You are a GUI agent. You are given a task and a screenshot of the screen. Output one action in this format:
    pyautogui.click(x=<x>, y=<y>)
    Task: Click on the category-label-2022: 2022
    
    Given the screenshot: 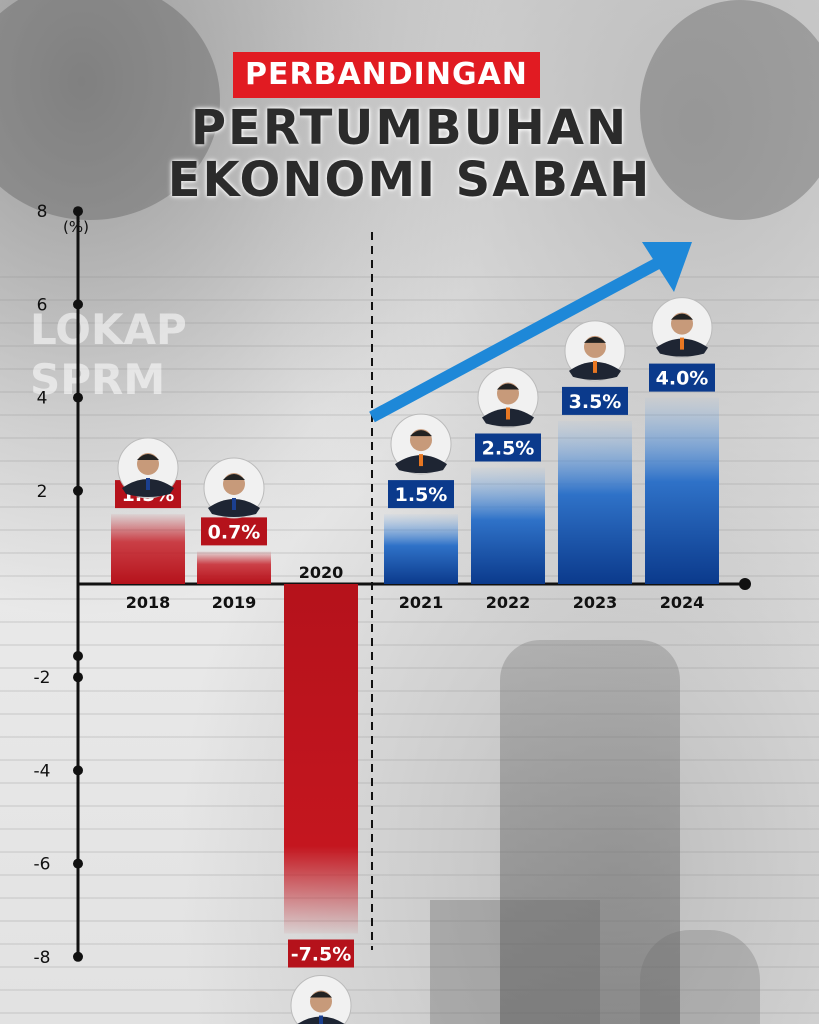 What is the action you would take?
    pyautogui.click(x=508, y=602)
    